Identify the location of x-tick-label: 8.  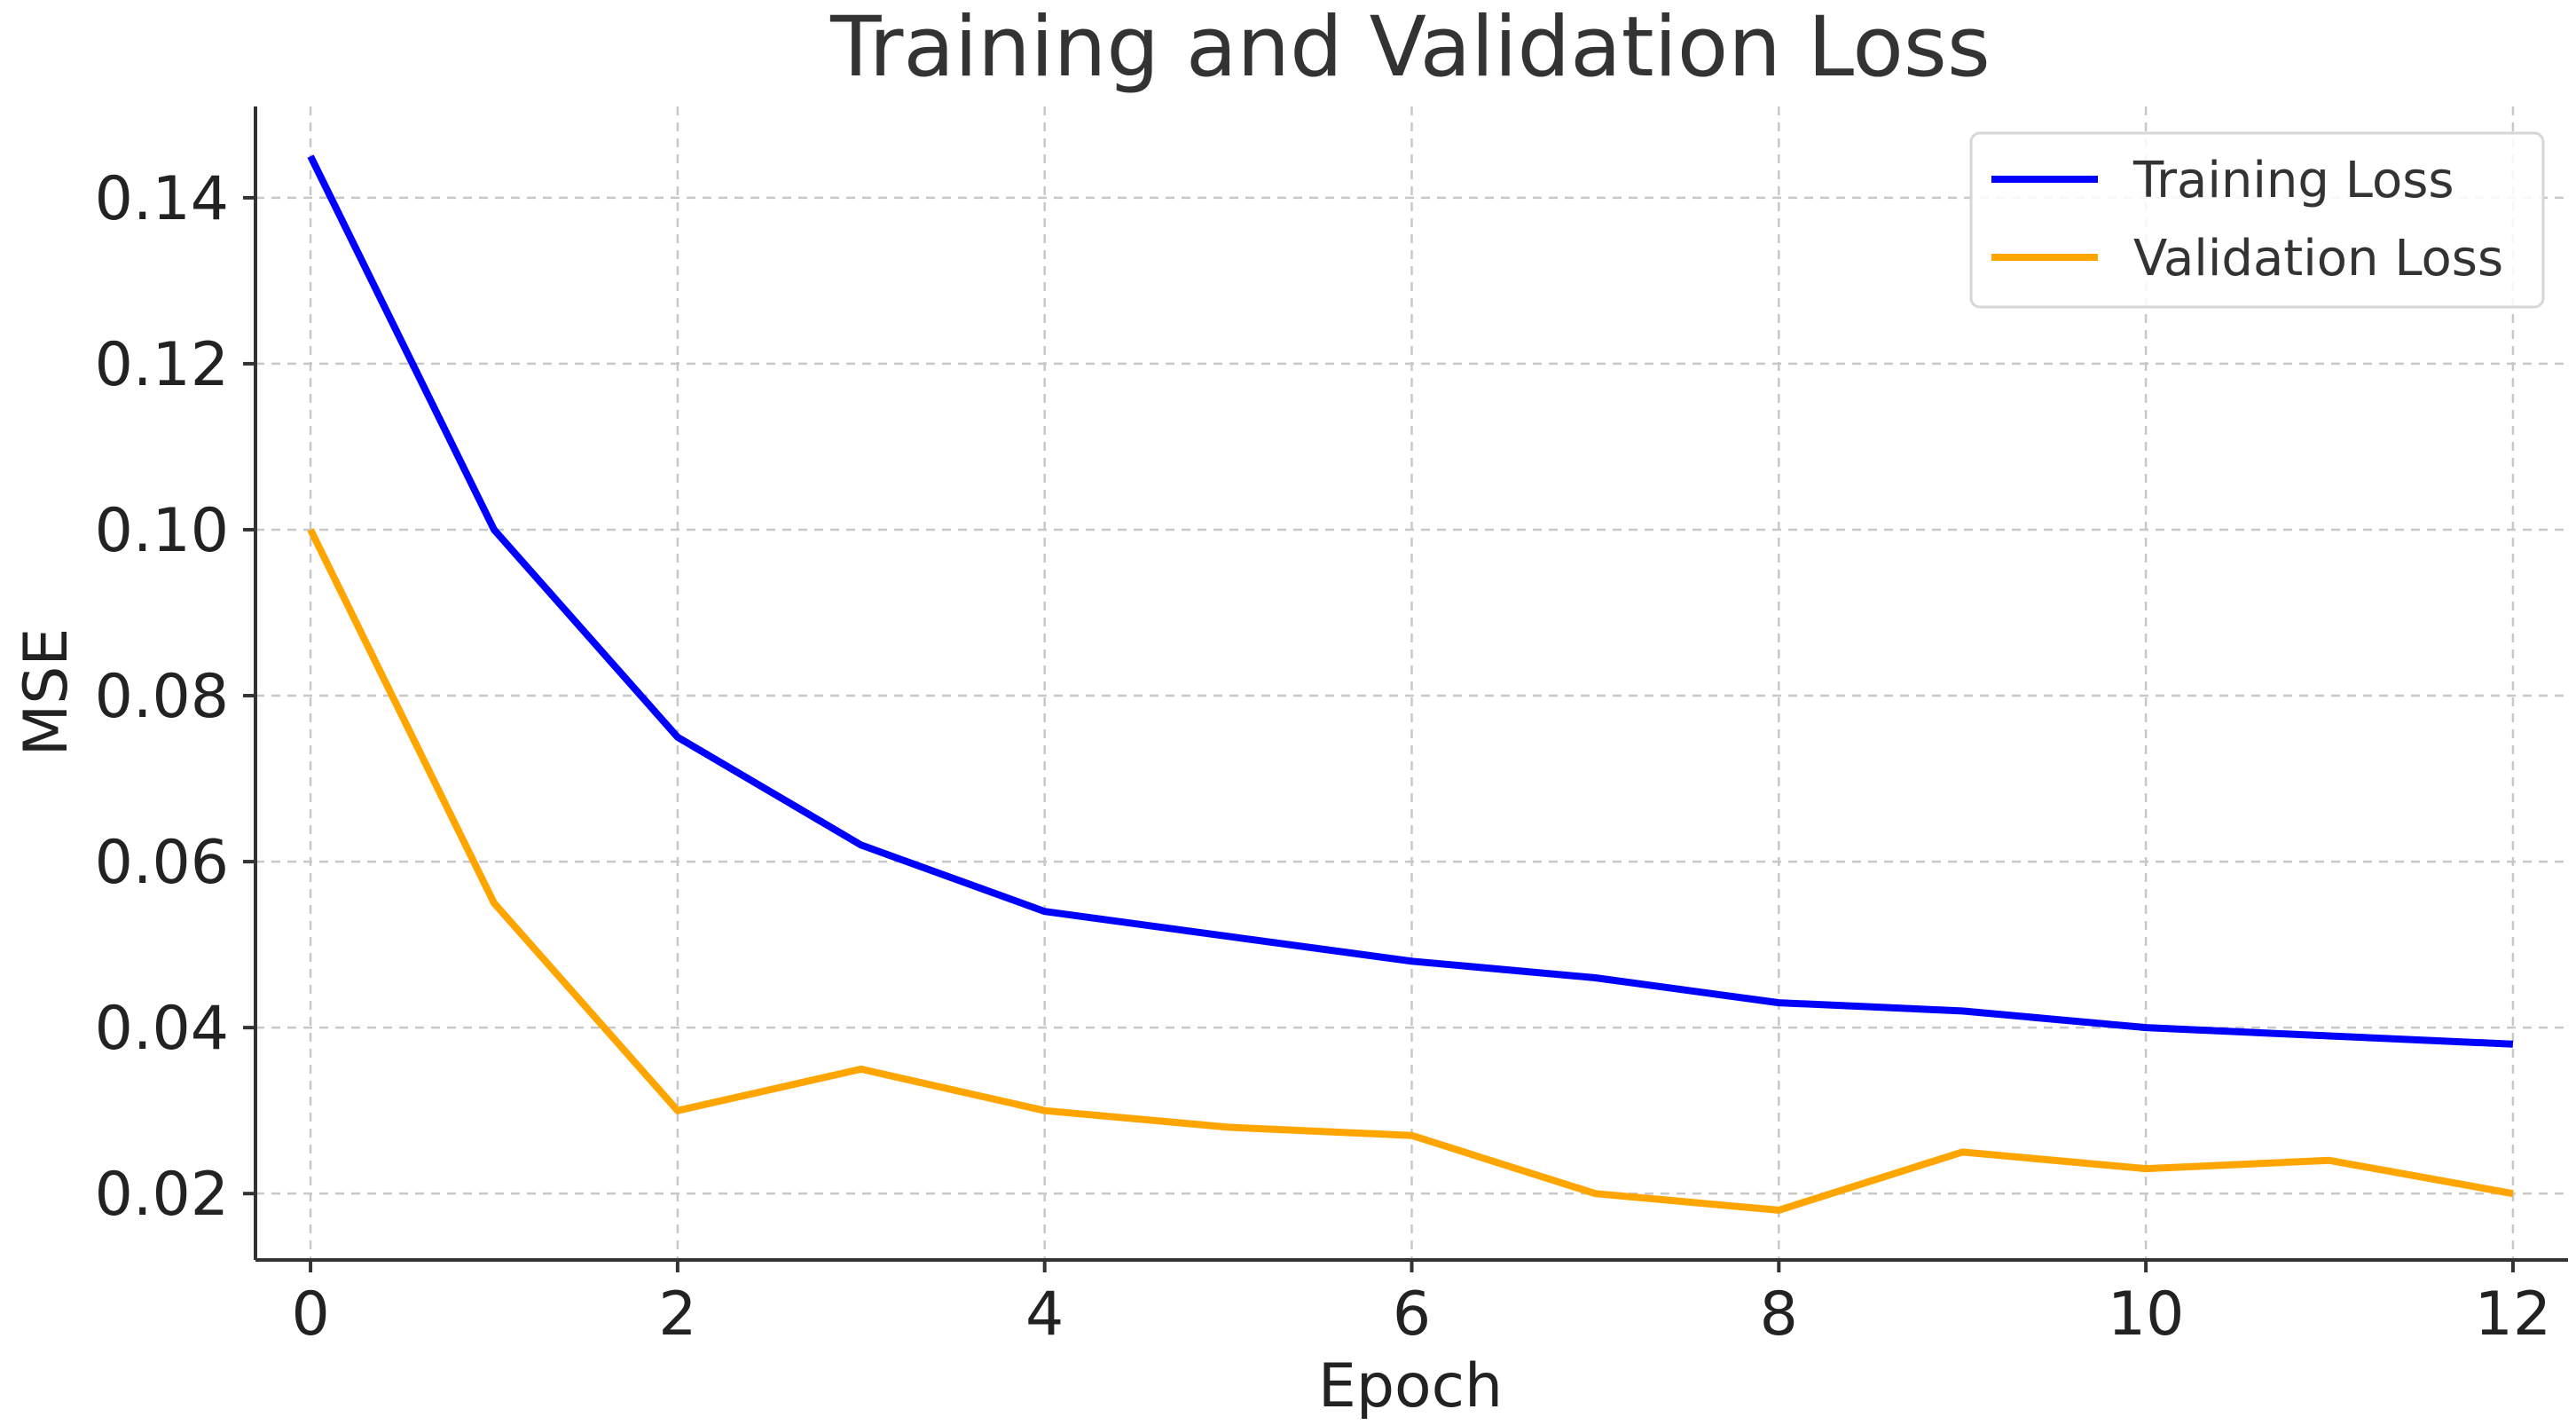
(1779, 1314).